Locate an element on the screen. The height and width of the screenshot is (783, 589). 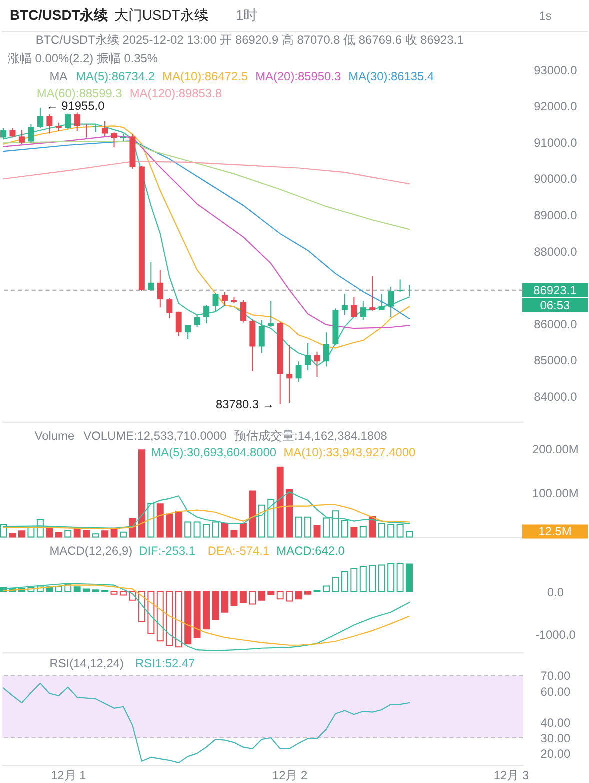
text: 1时 is located at coordinates (247, 14).